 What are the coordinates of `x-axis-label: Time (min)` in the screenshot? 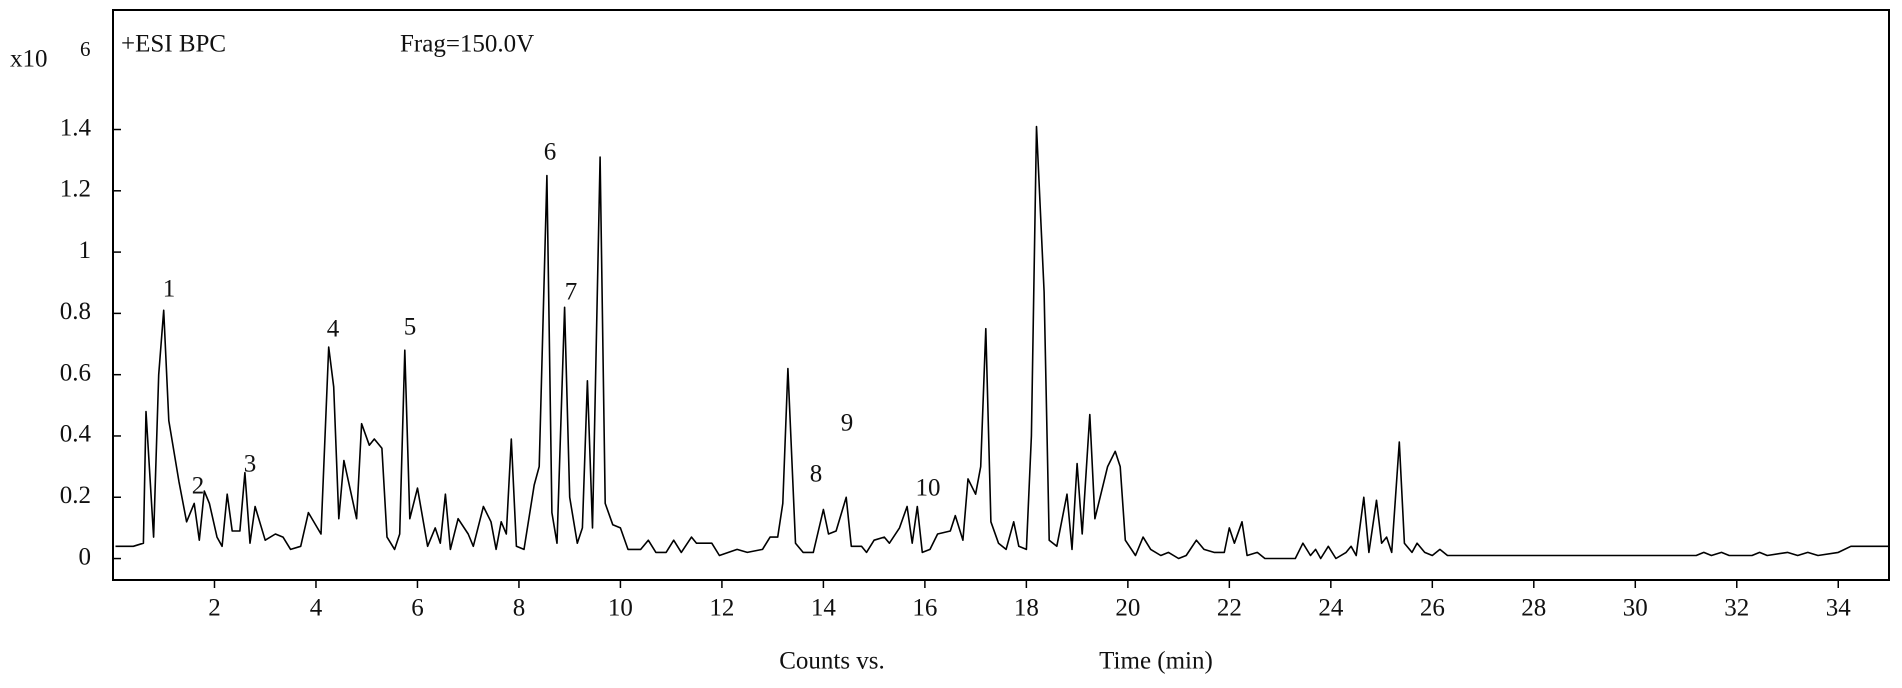 It's located at (1156, 661).